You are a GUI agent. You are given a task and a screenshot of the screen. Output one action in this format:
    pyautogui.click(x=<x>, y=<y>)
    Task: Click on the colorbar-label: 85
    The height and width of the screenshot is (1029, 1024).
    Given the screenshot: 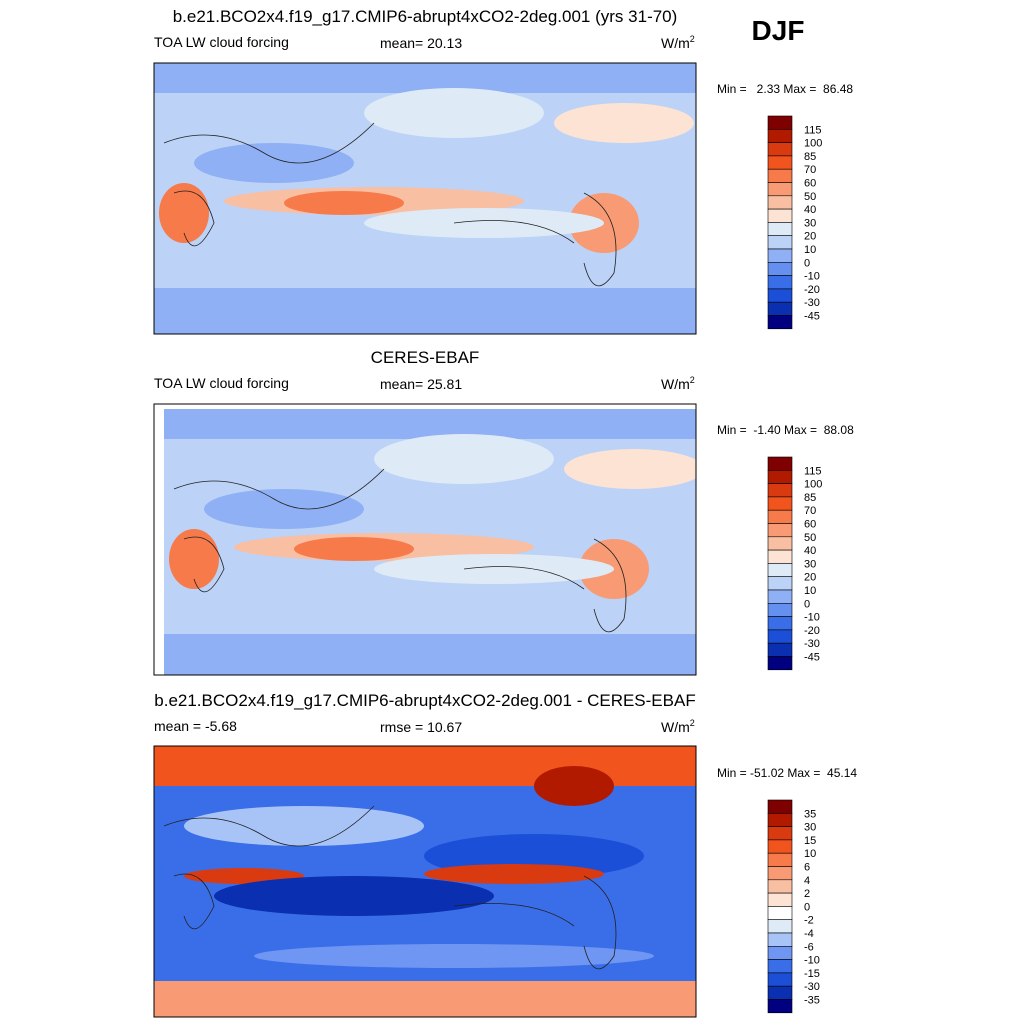 What is the action you would take?
    pyautogui.click(x=810, y=498)
    